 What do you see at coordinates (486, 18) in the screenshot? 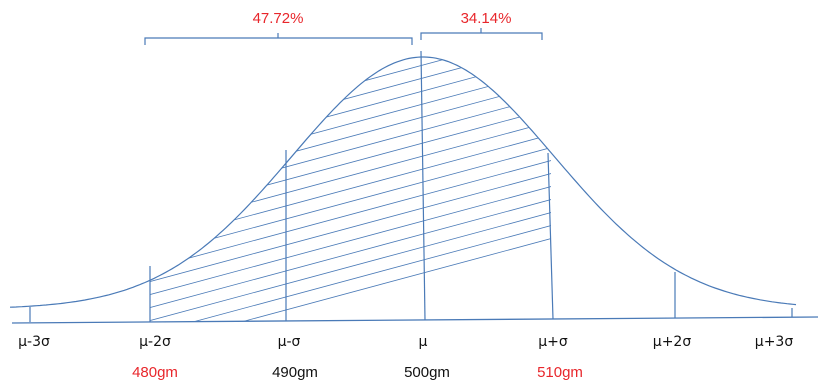
I see `percentage-right-label: 34.14%` at bounding box center [486, 18].